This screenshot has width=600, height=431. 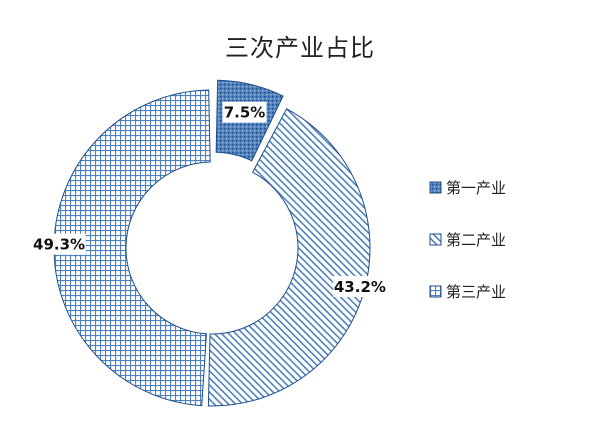 I want to click on legend-label-1: 第一产业, so click(x=476, y=188).